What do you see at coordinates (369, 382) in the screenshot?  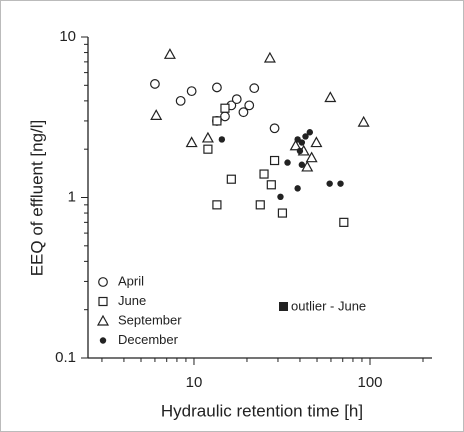 I see `x-tick-label: 100` at bounding box center [369, 382].